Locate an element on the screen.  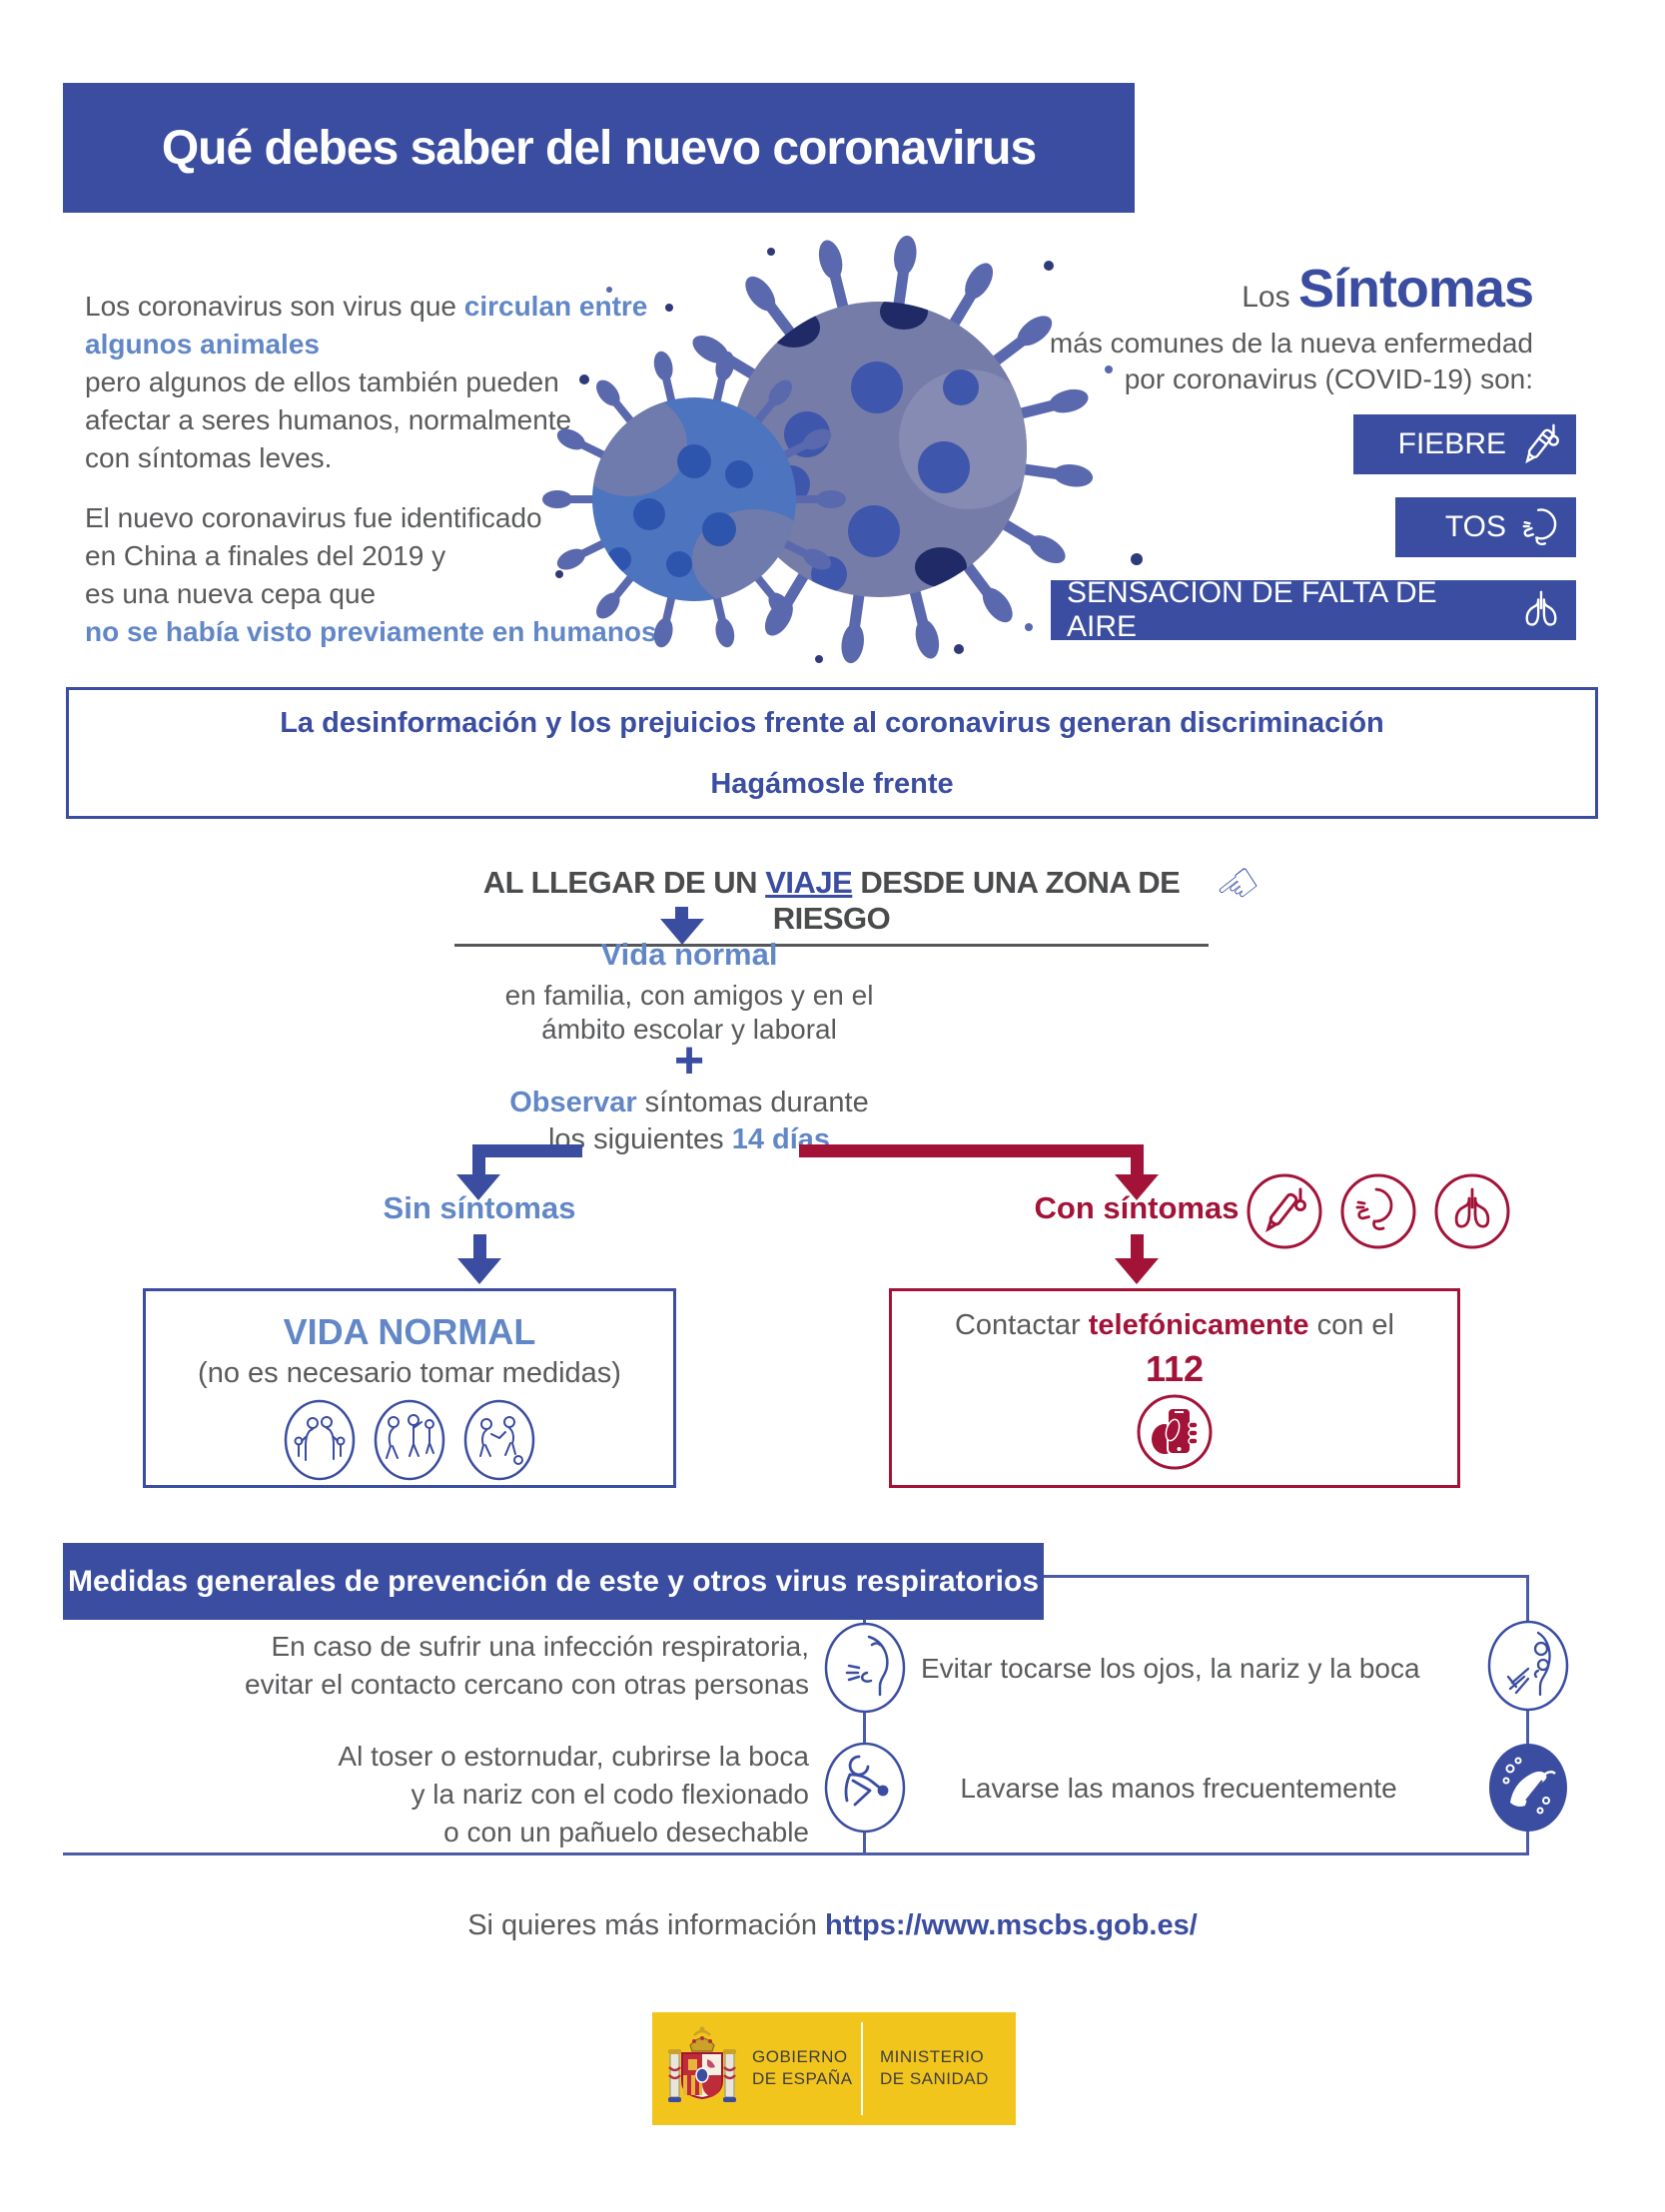
gobierno-line2: DE ESPAÑA is located at coordinates (803, 2078).